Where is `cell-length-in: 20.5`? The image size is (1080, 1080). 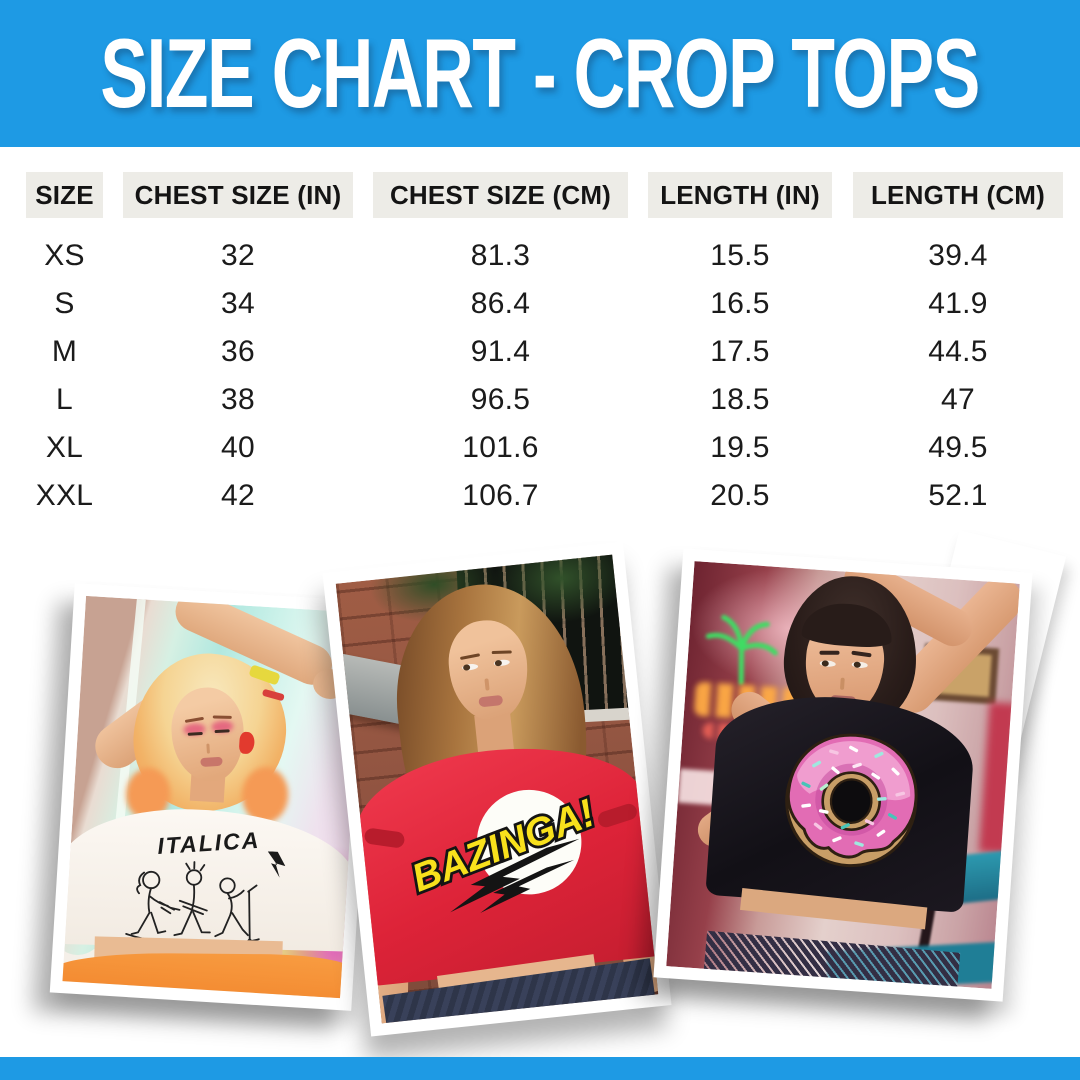
cell-length-in: 20.5 is located at coordinates (740, 495).